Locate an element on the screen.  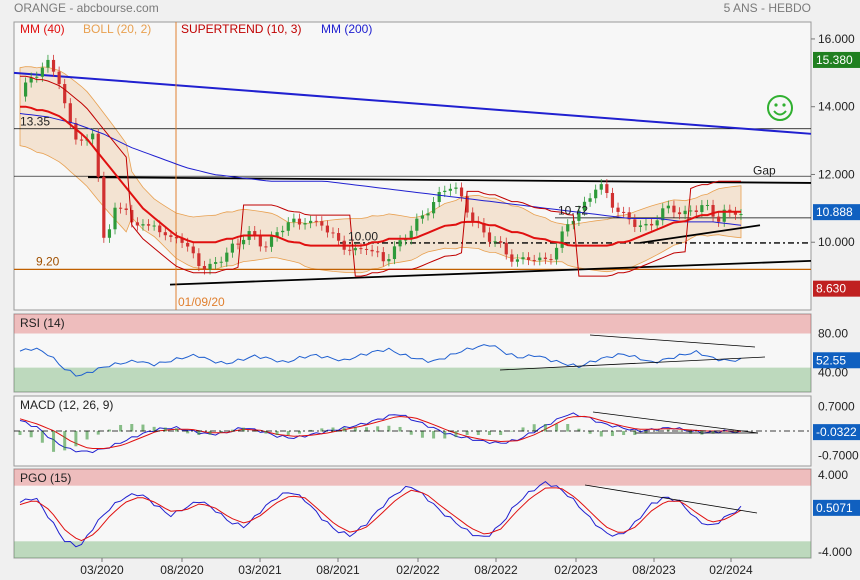
x-tick-label: 08/2022 is located at coordinates (496, 570).